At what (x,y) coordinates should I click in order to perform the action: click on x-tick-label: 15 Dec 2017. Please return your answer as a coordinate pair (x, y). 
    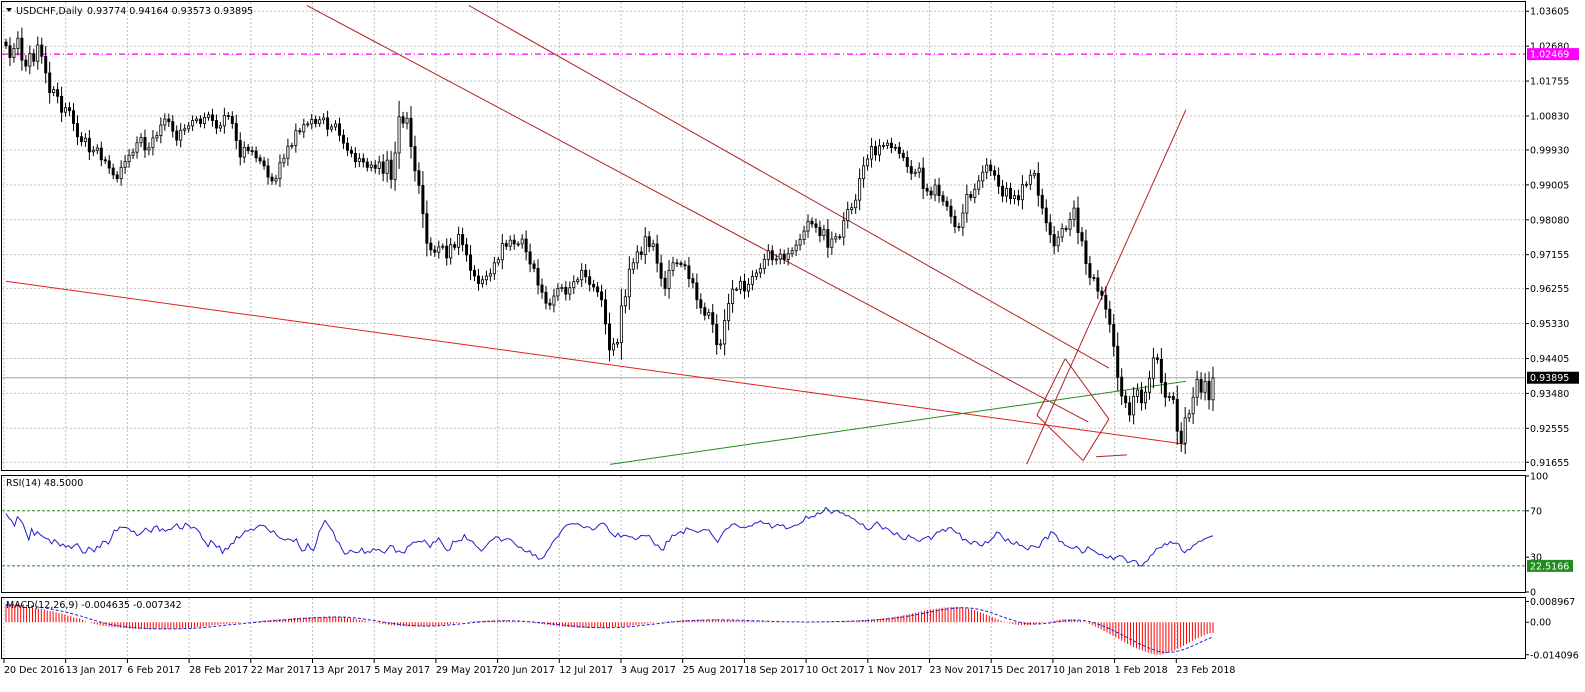
    Looking at the image, I should click on (1021, 670).